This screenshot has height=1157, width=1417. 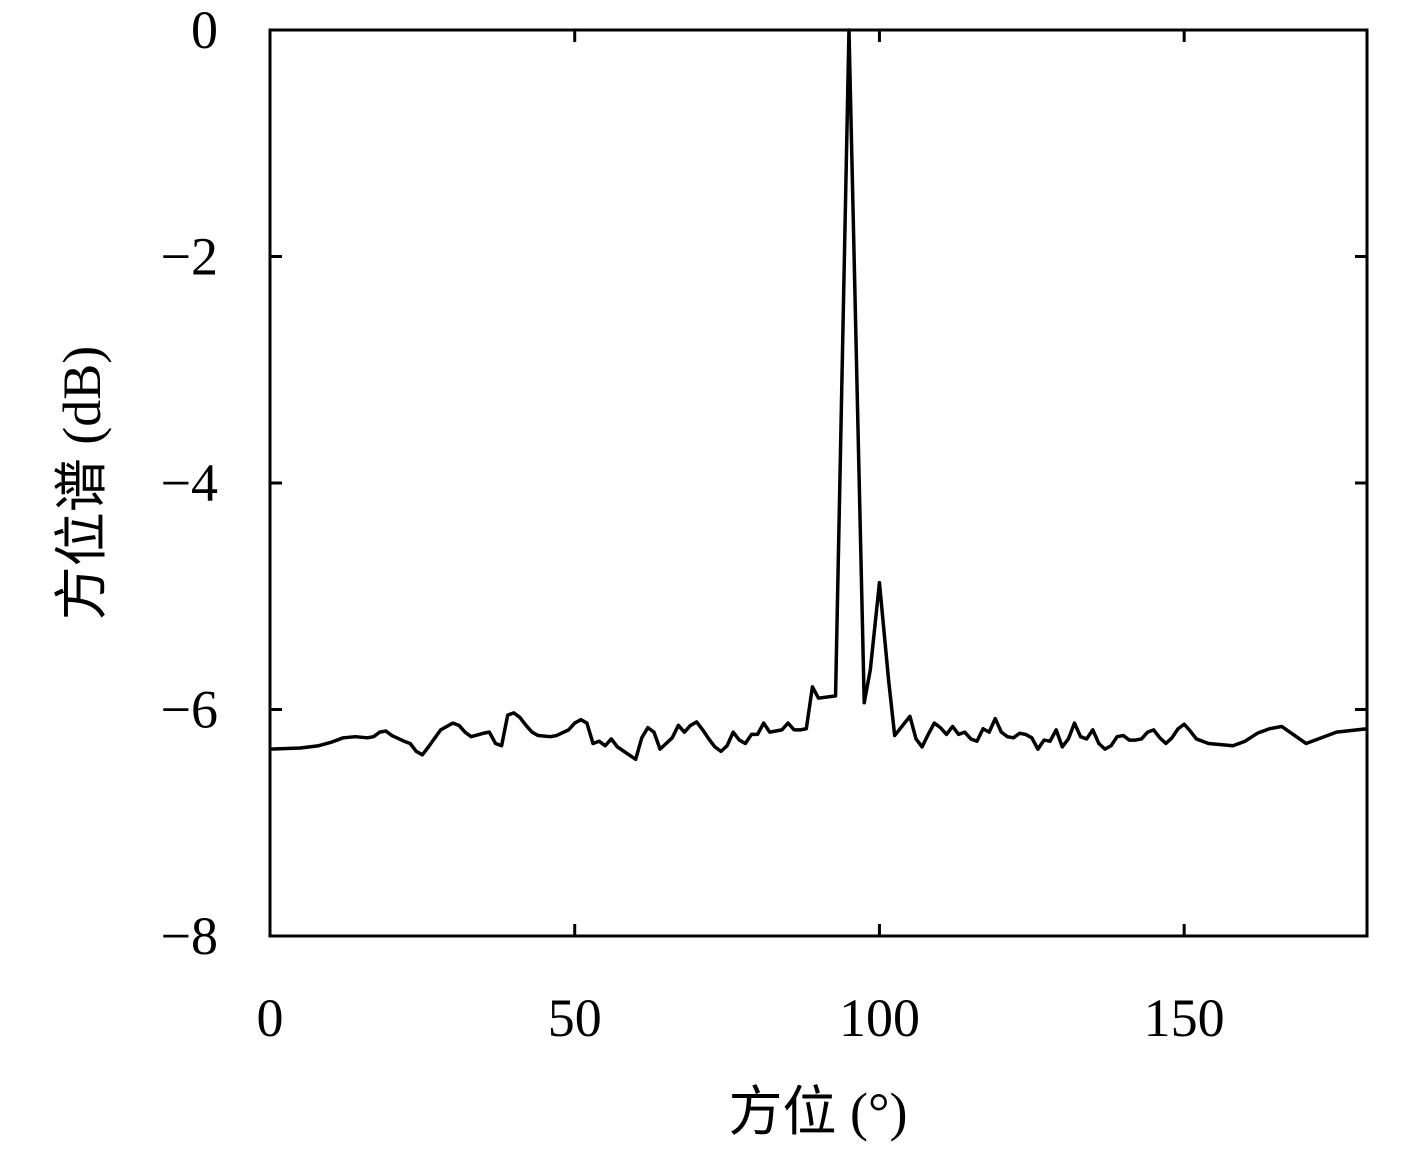 What do you see at coordinates (204, 30) in the screenshot?
I see `y-tick-label: 0` at bounding box center [204, 30].